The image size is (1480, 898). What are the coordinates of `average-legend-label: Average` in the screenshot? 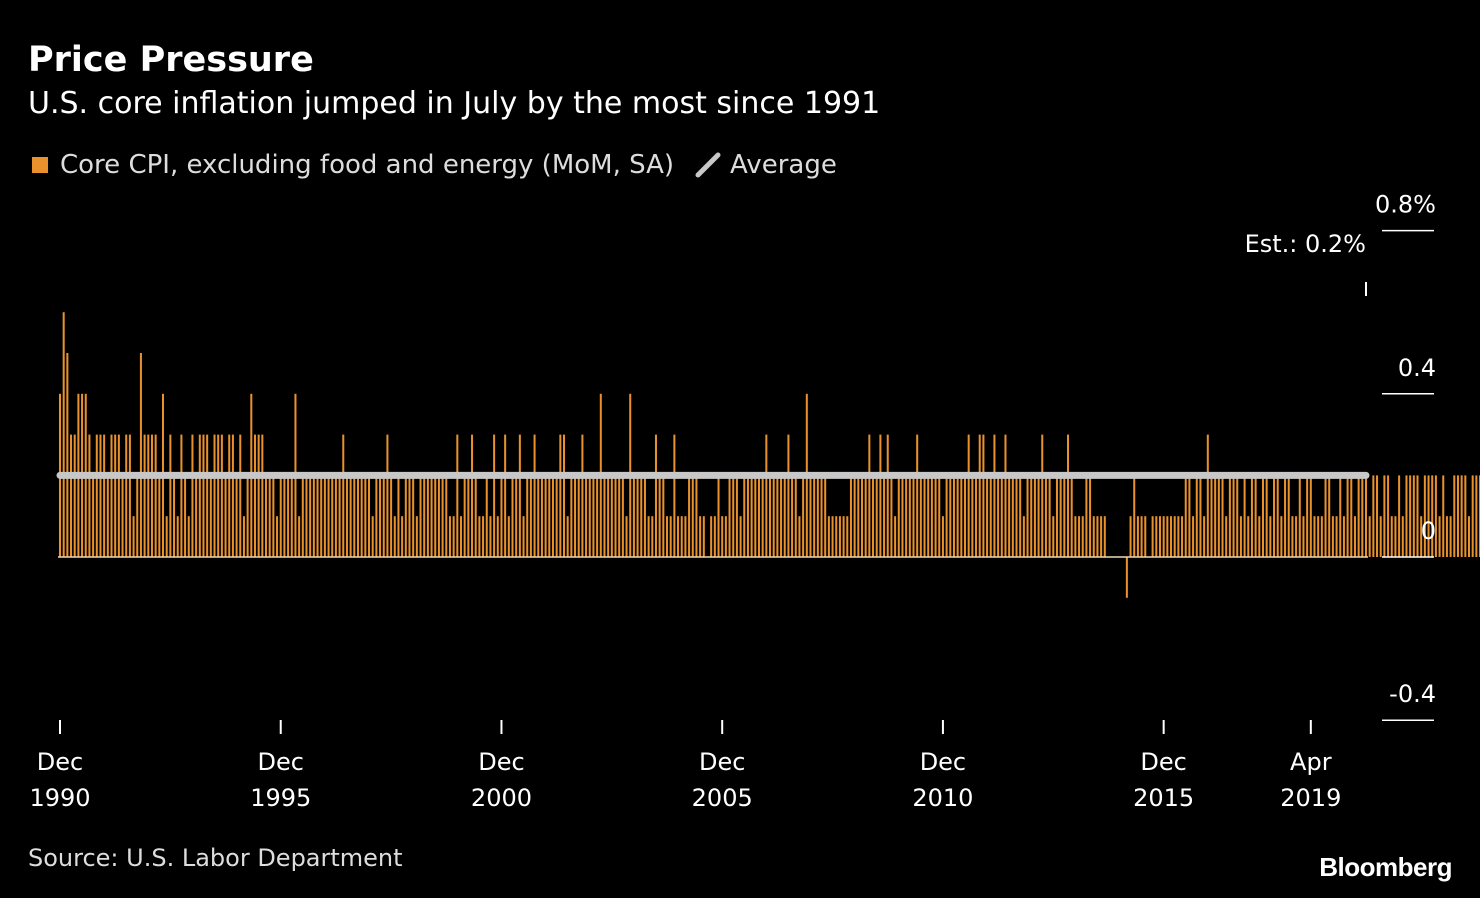 It's located at (783, 165).